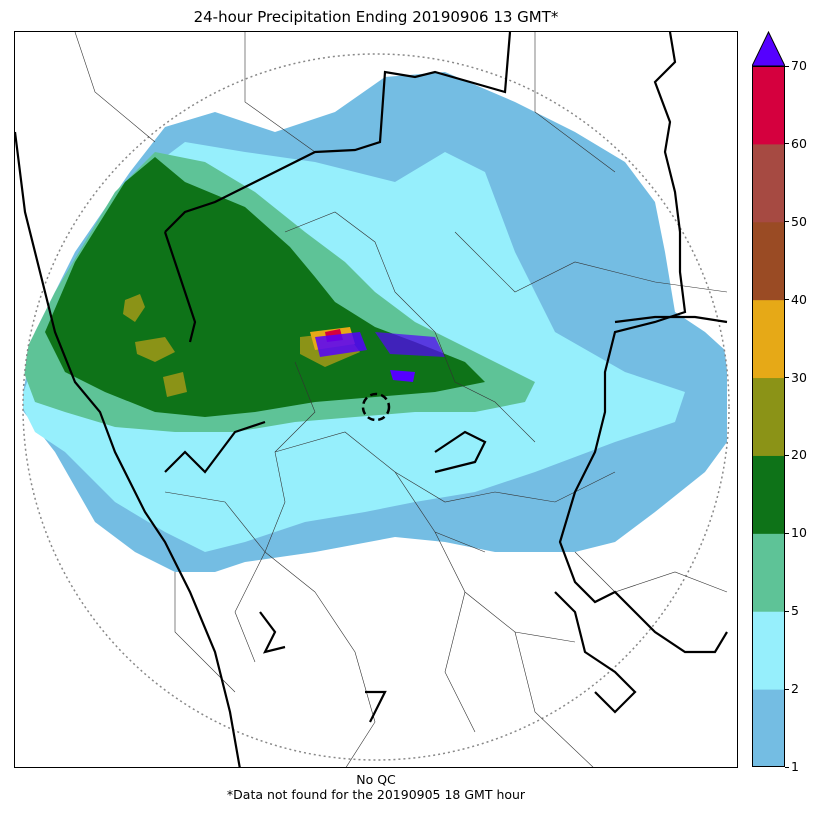 This screenshot has height=813, width=825. I want to click on colorbar-border, so click(768, 416).